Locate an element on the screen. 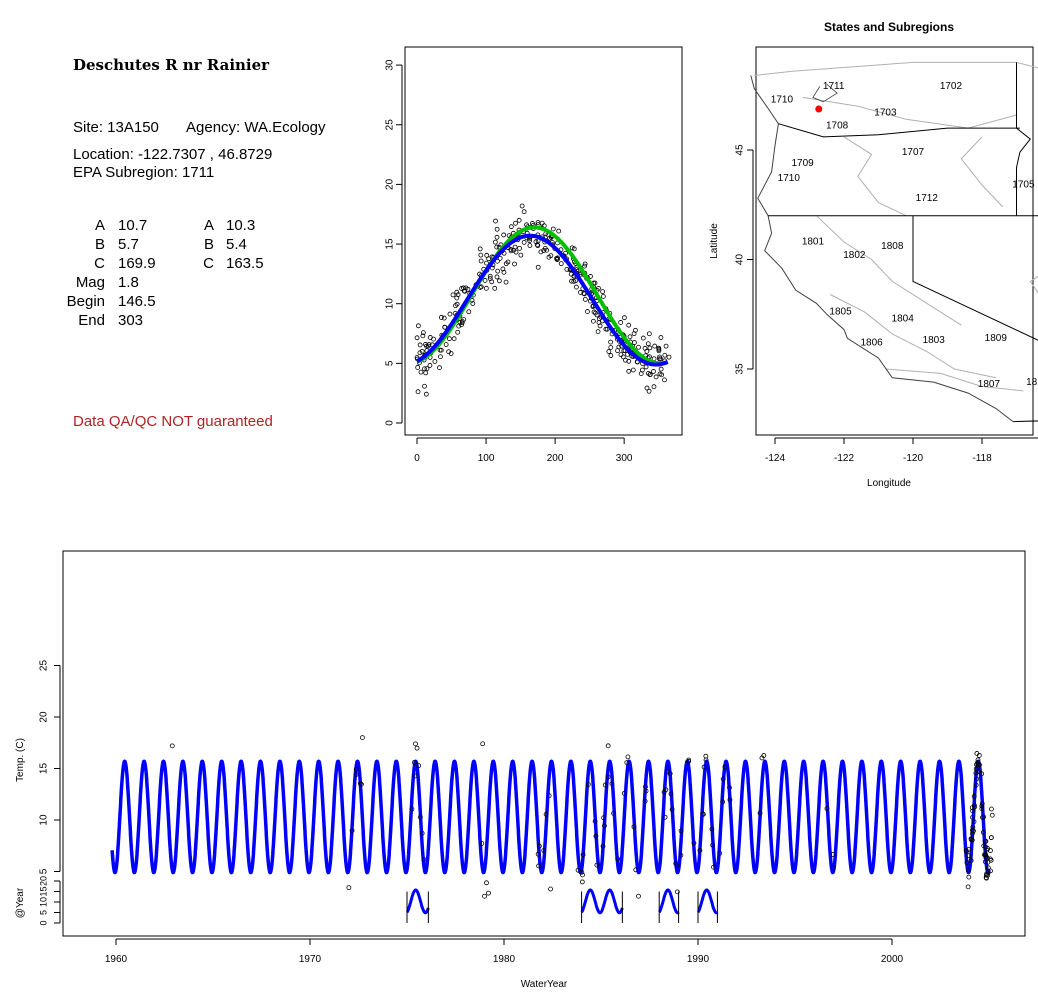  y-tick-label: 35 is located at coordinates (740, 369).